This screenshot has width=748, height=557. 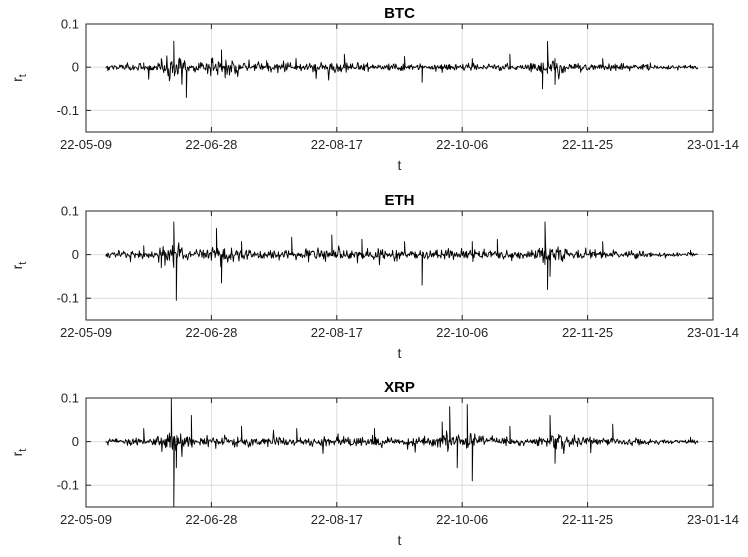 What do you see at coordinates (402, 69) in the screenshot?
I see `series-line-btc` at bounding box center [402, 69].